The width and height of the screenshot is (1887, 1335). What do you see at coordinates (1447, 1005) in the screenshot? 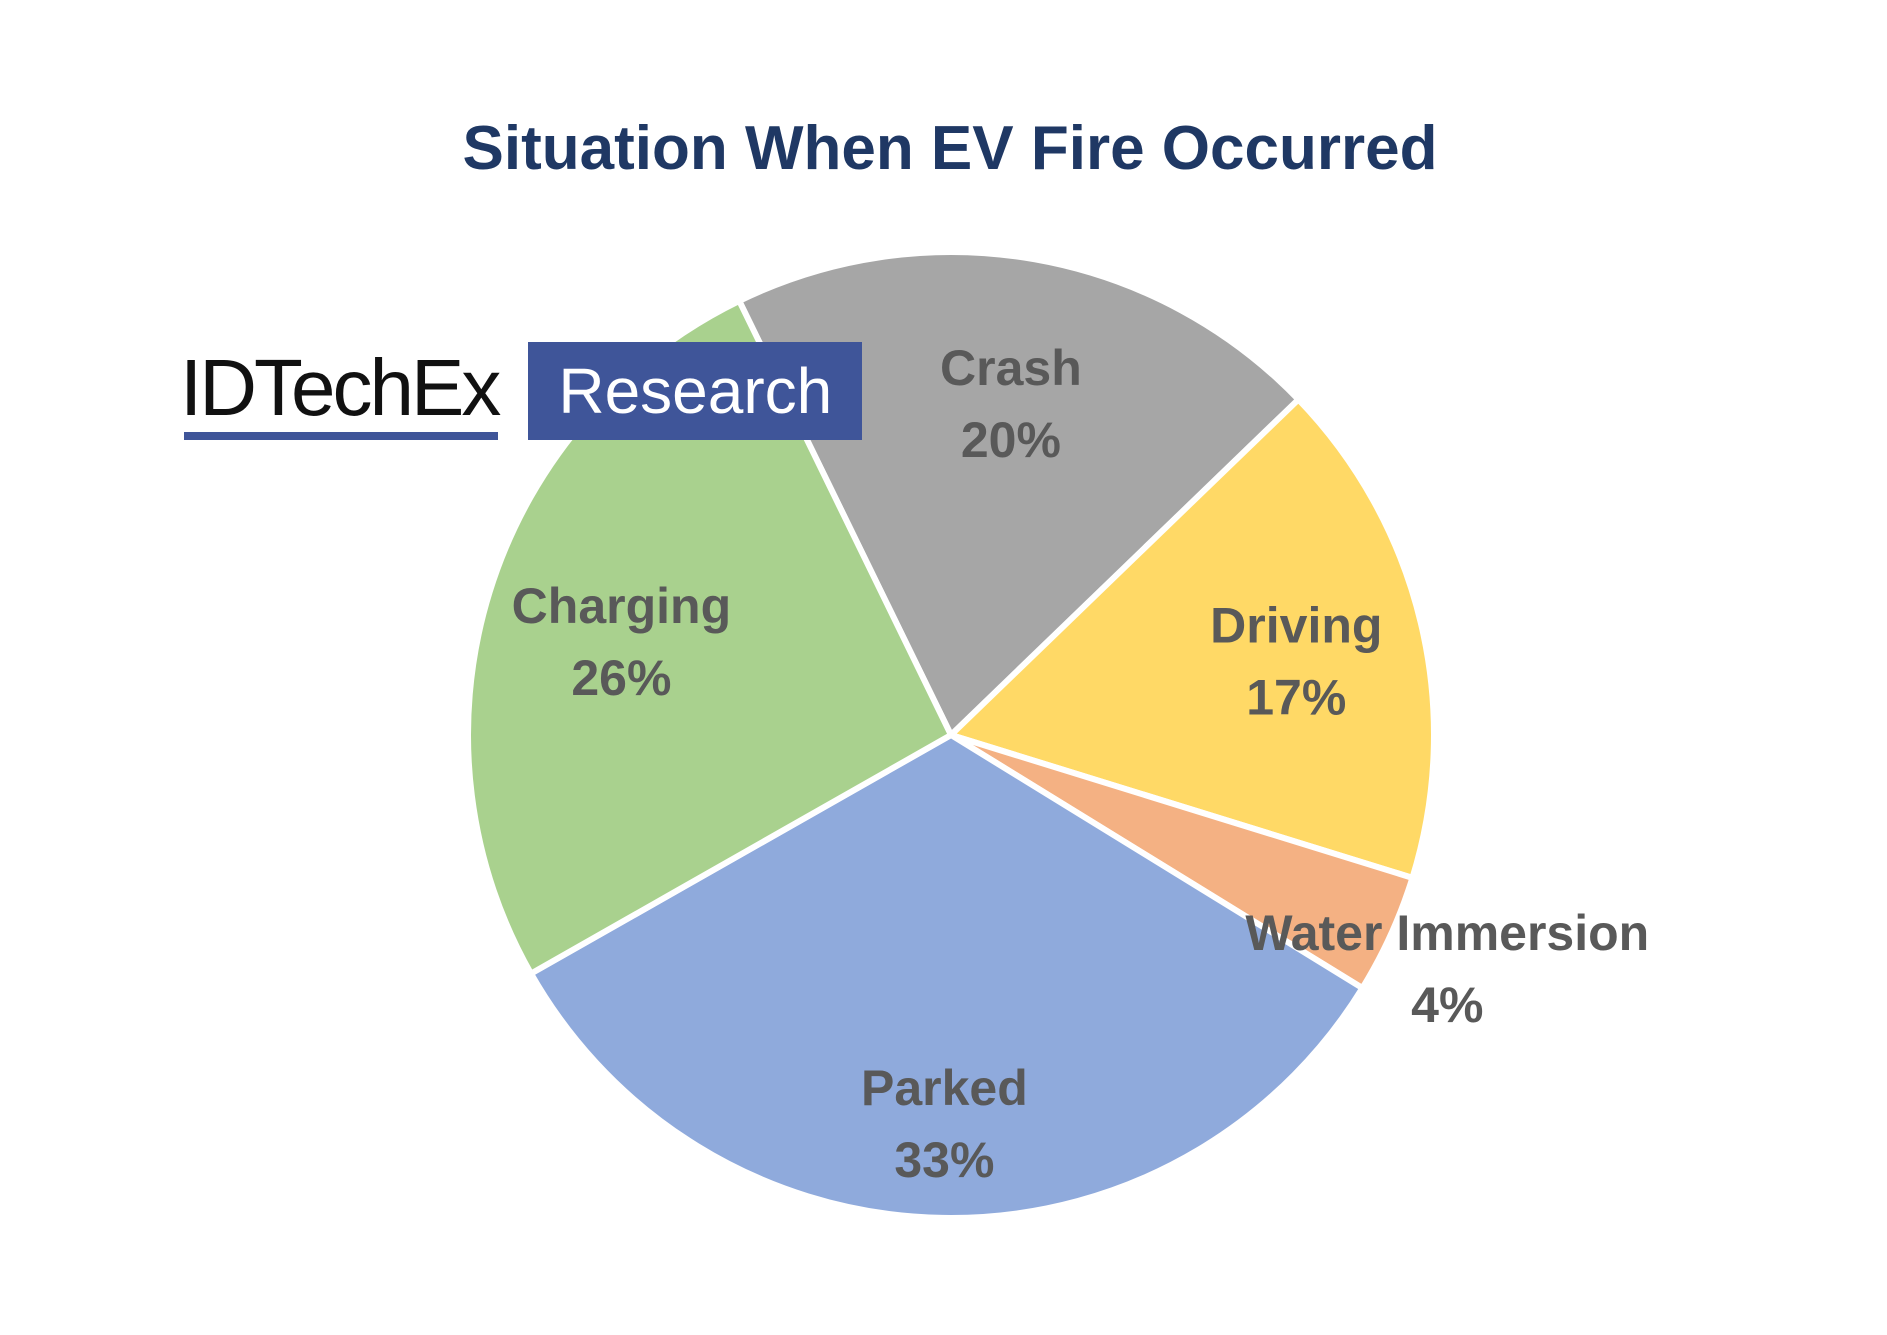
I see `slice-value-water-immersion: 4%` at bounding box center [1447, 1005].